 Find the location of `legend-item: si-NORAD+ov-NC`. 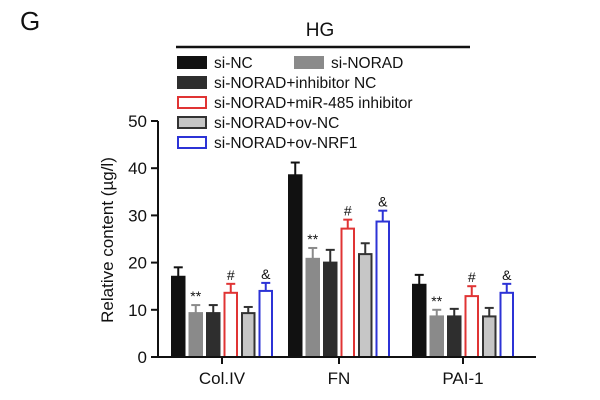

legend-item: si-NORAD+ov-NC is located at coordinates (258, 123).